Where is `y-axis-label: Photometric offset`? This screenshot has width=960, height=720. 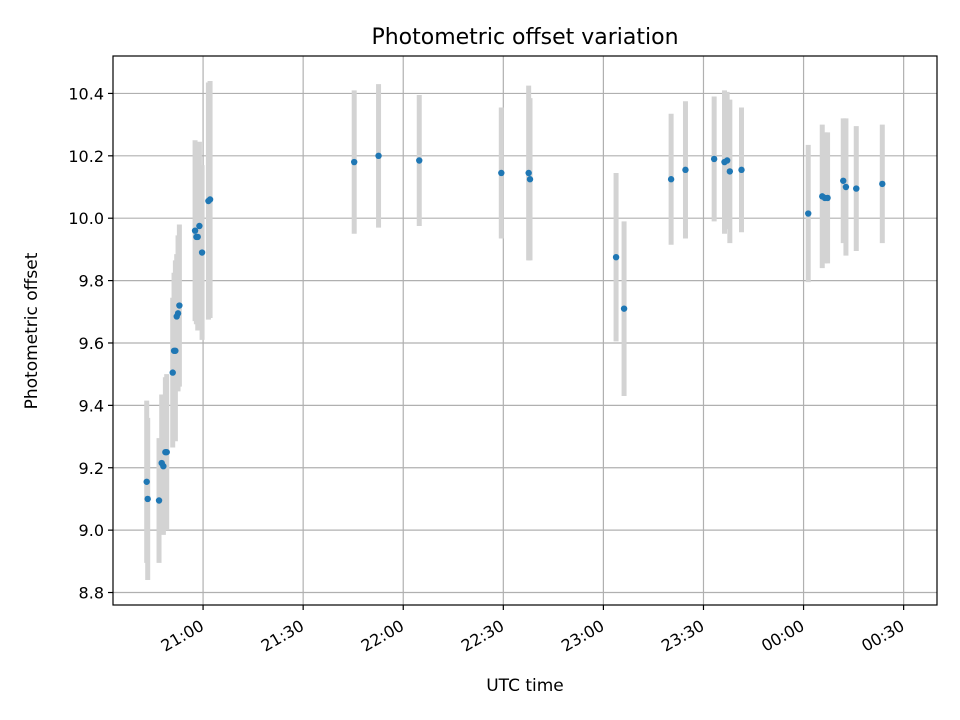
y-axis-label: Photometric offset is located at coordinates (32, 330).